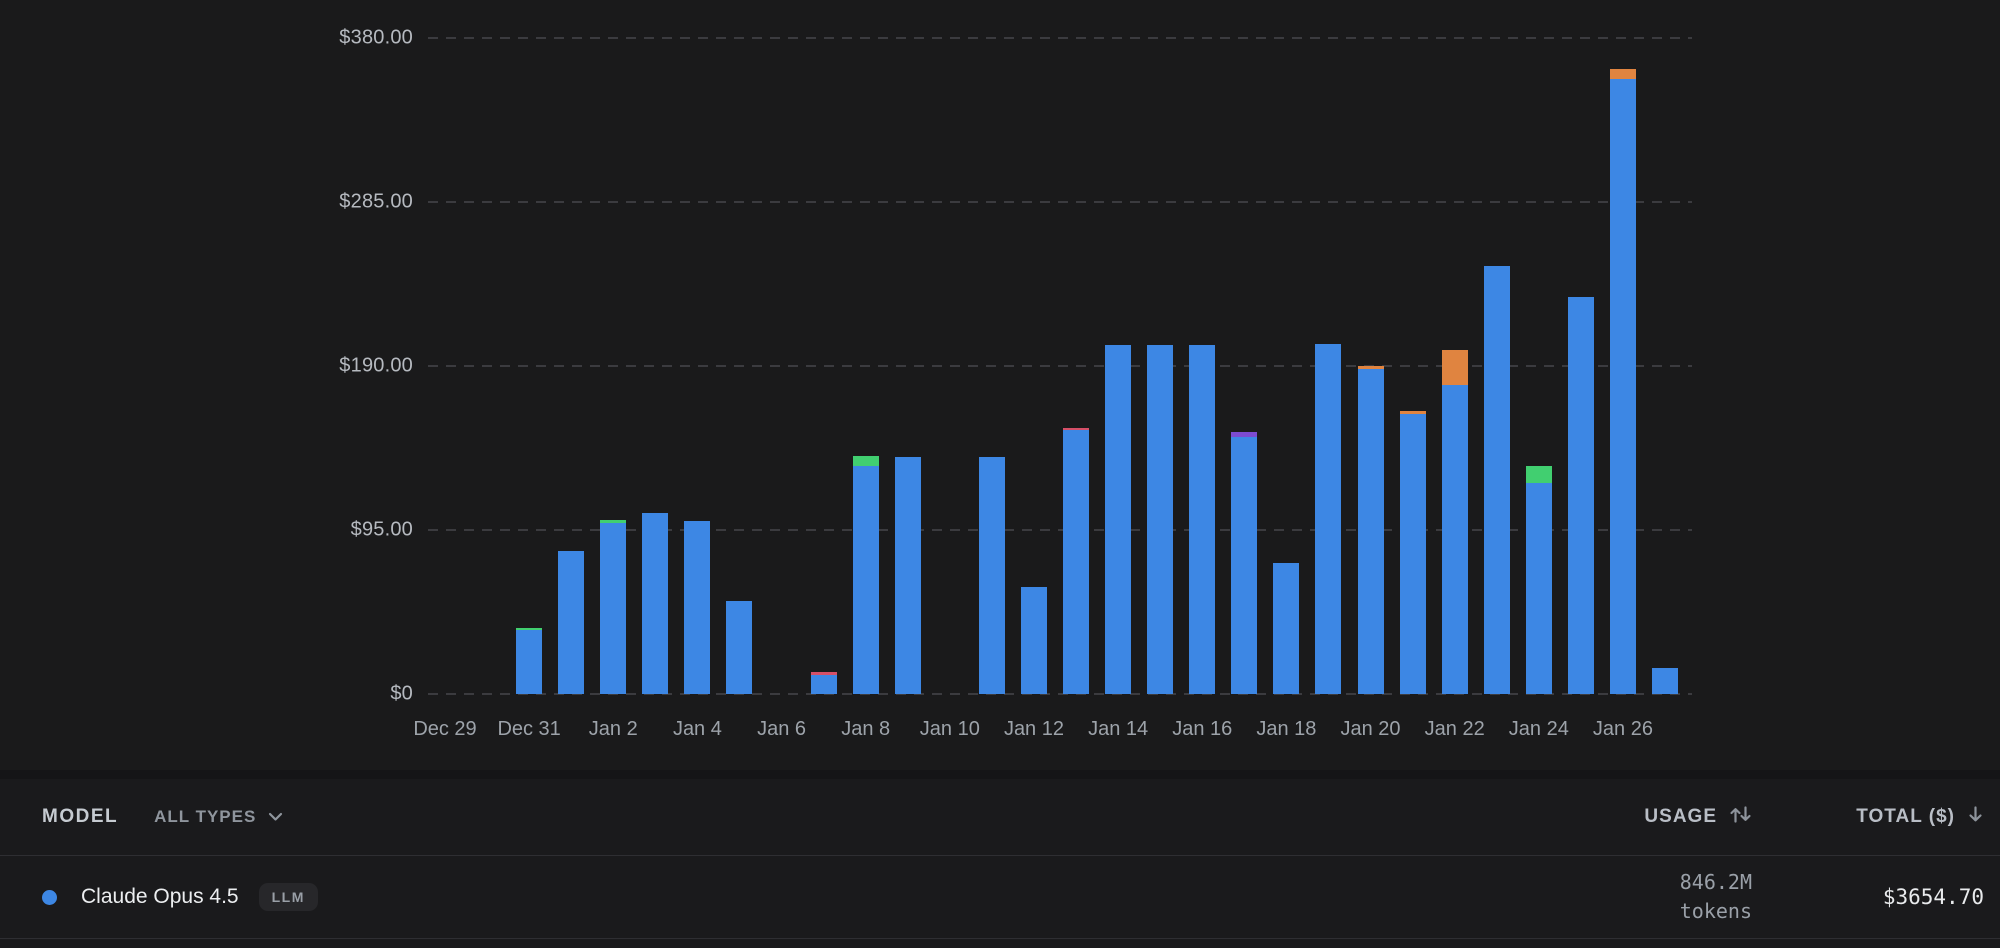  Describe the element at coordinates (1370, 729) in the screenshot. I see `x-axis-label: Jan 20` at that location.